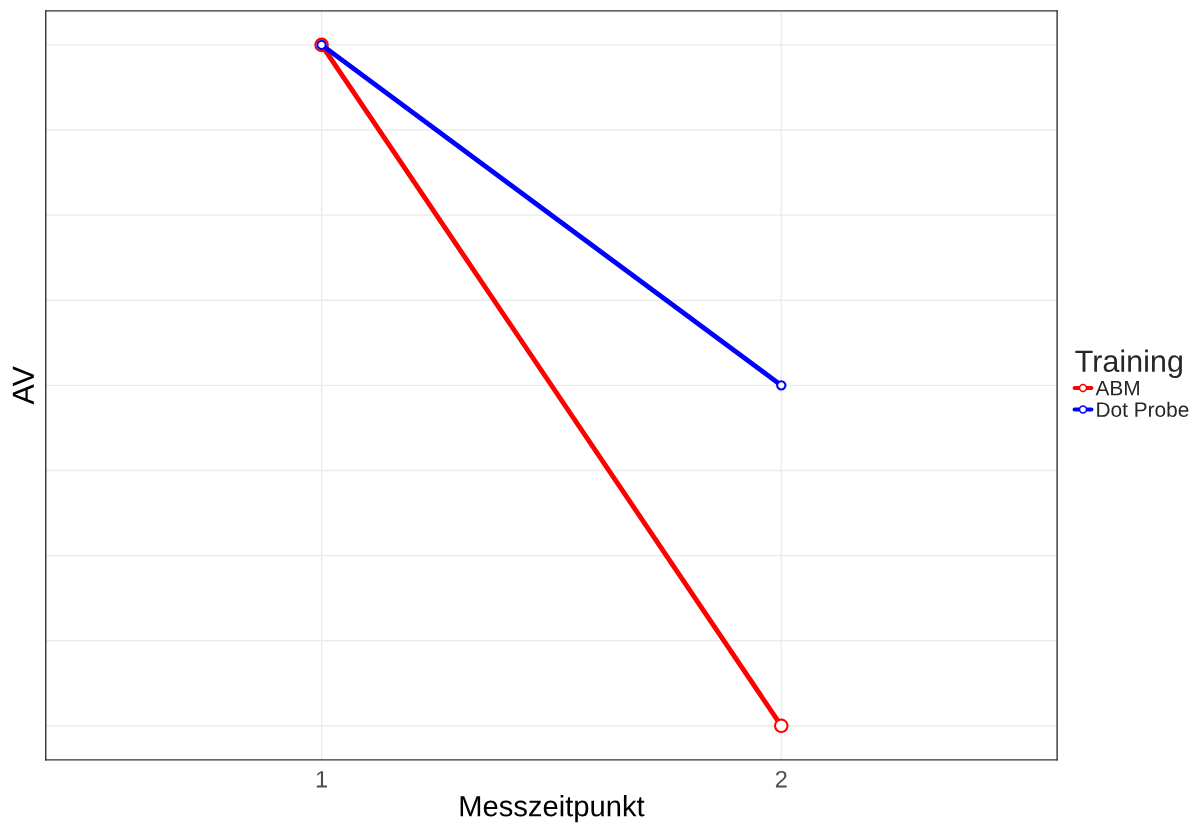  What do you see at coordinates (23, 385) in the screenshot?
I see `y-axis-title: AV` at bounding box center [23, 385].